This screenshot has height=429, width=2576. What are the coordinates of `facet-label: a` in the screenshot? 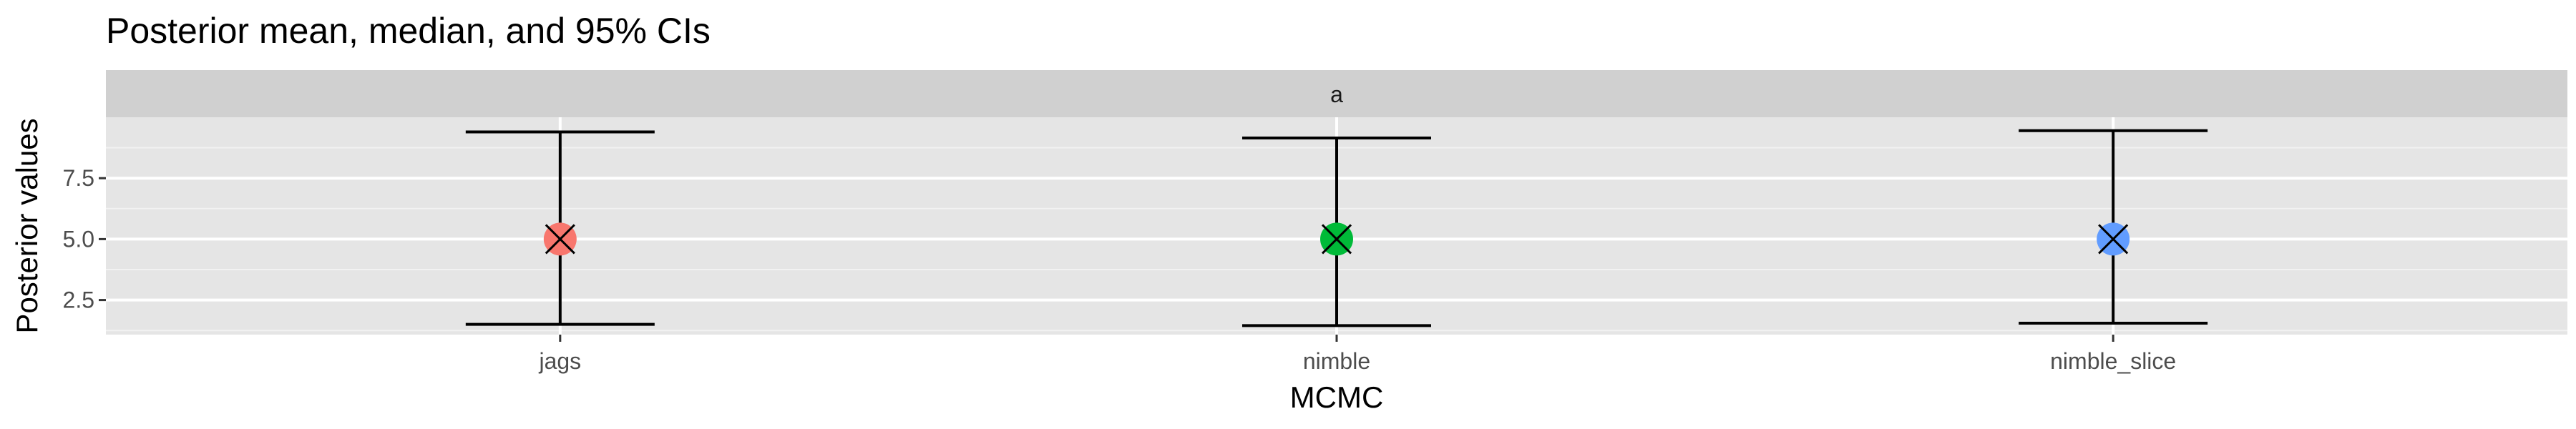 It's located at (1336, 94).